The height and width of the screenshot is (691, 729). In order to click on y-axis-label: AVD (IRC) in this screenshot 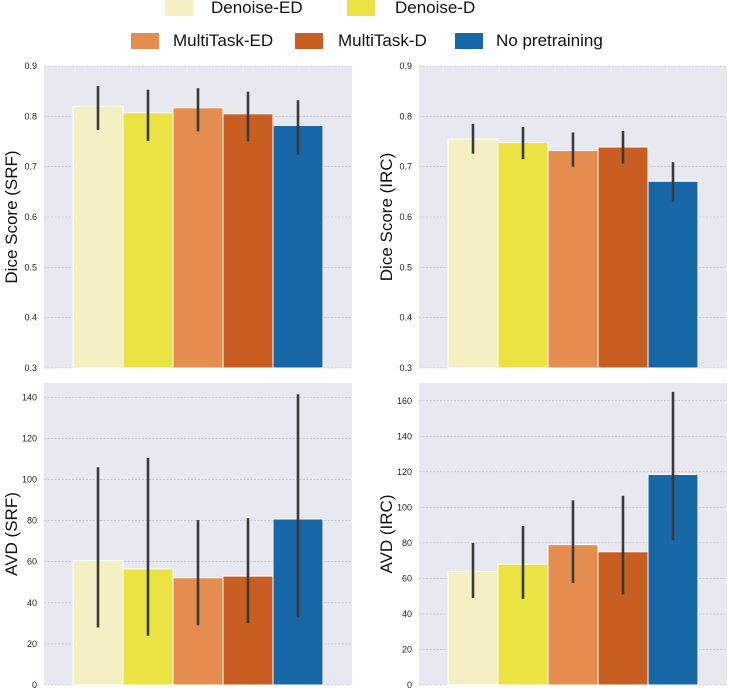, I will do `click(386, 533)`.